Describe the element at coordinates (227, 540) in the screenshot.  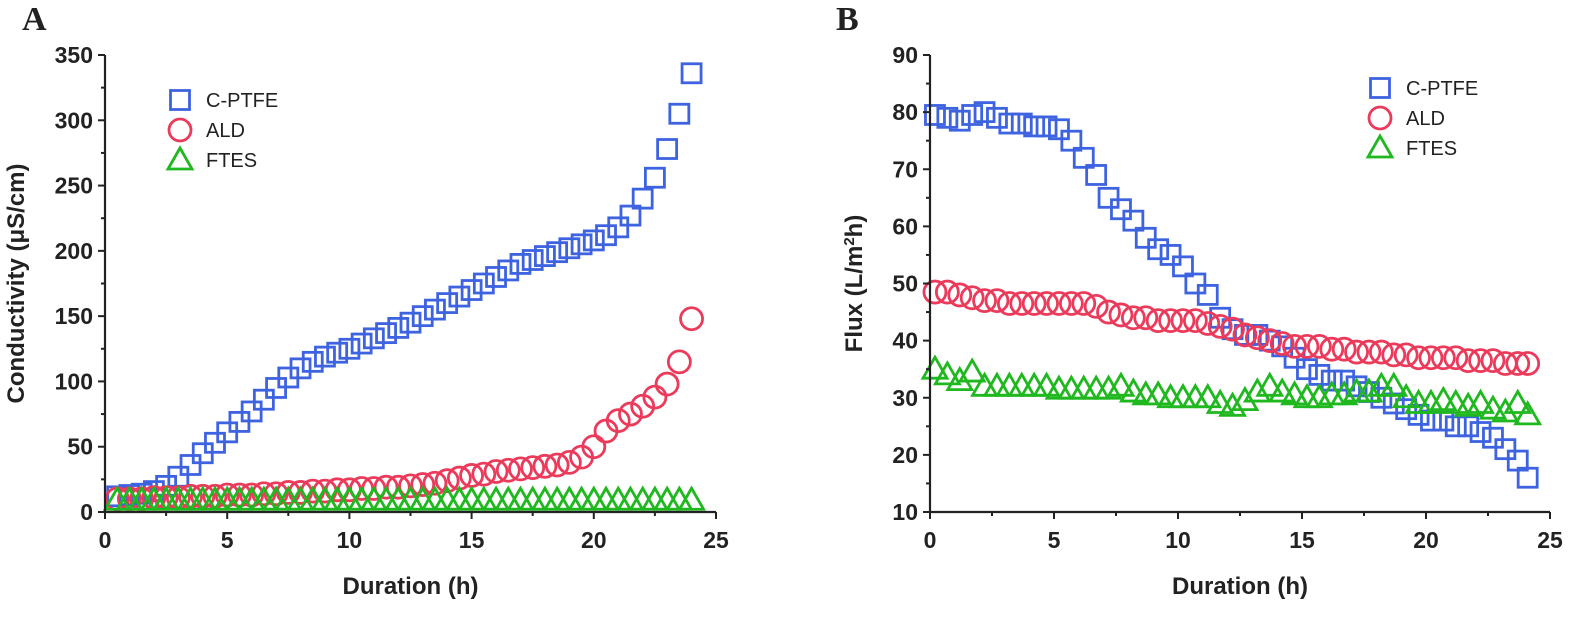
I see `x-tick-label: 5` at that location.